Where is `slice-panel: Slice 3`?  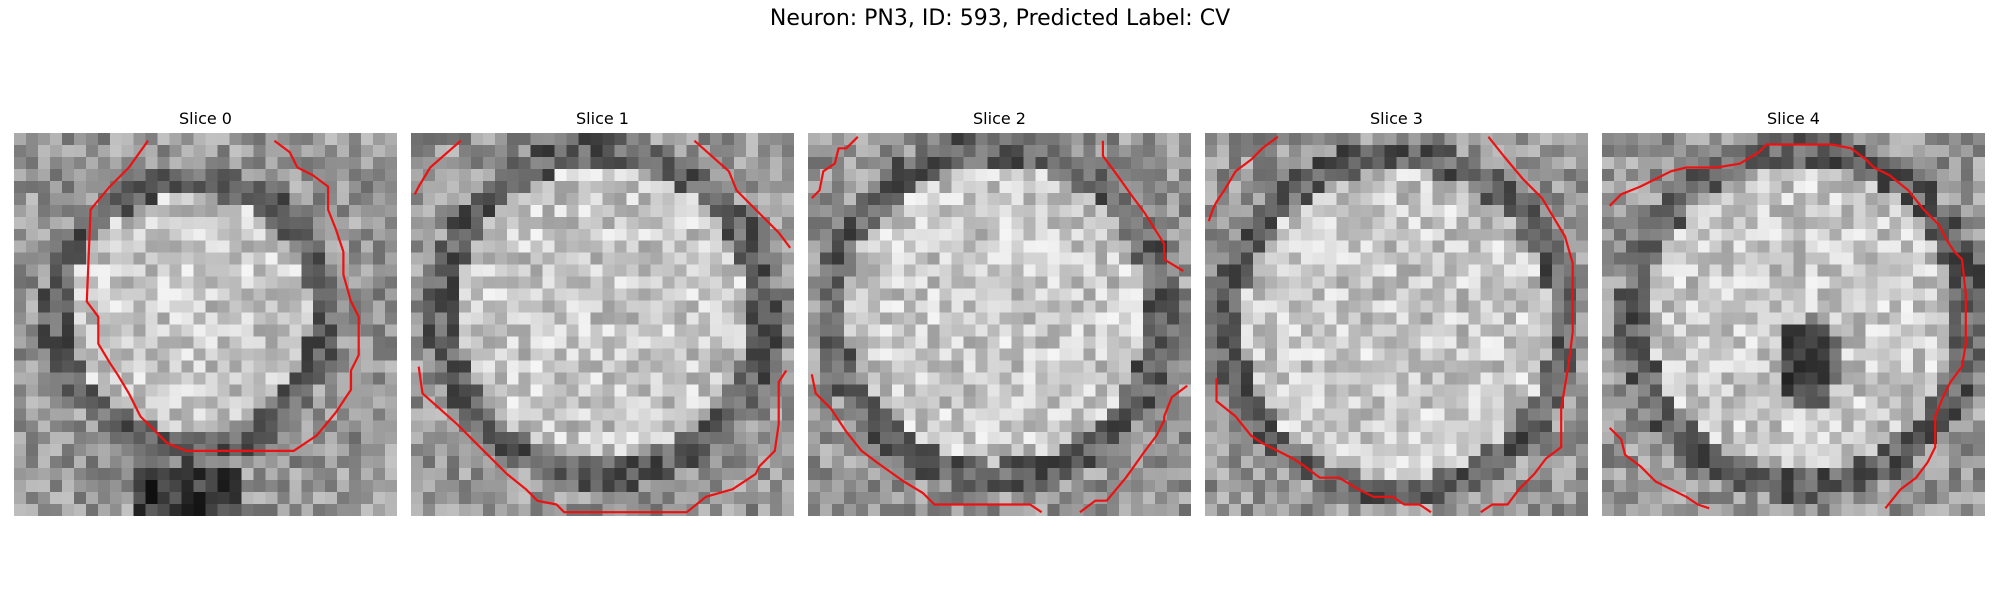 slice-panel: Slice 3 is located at coordinates (1396, 312).